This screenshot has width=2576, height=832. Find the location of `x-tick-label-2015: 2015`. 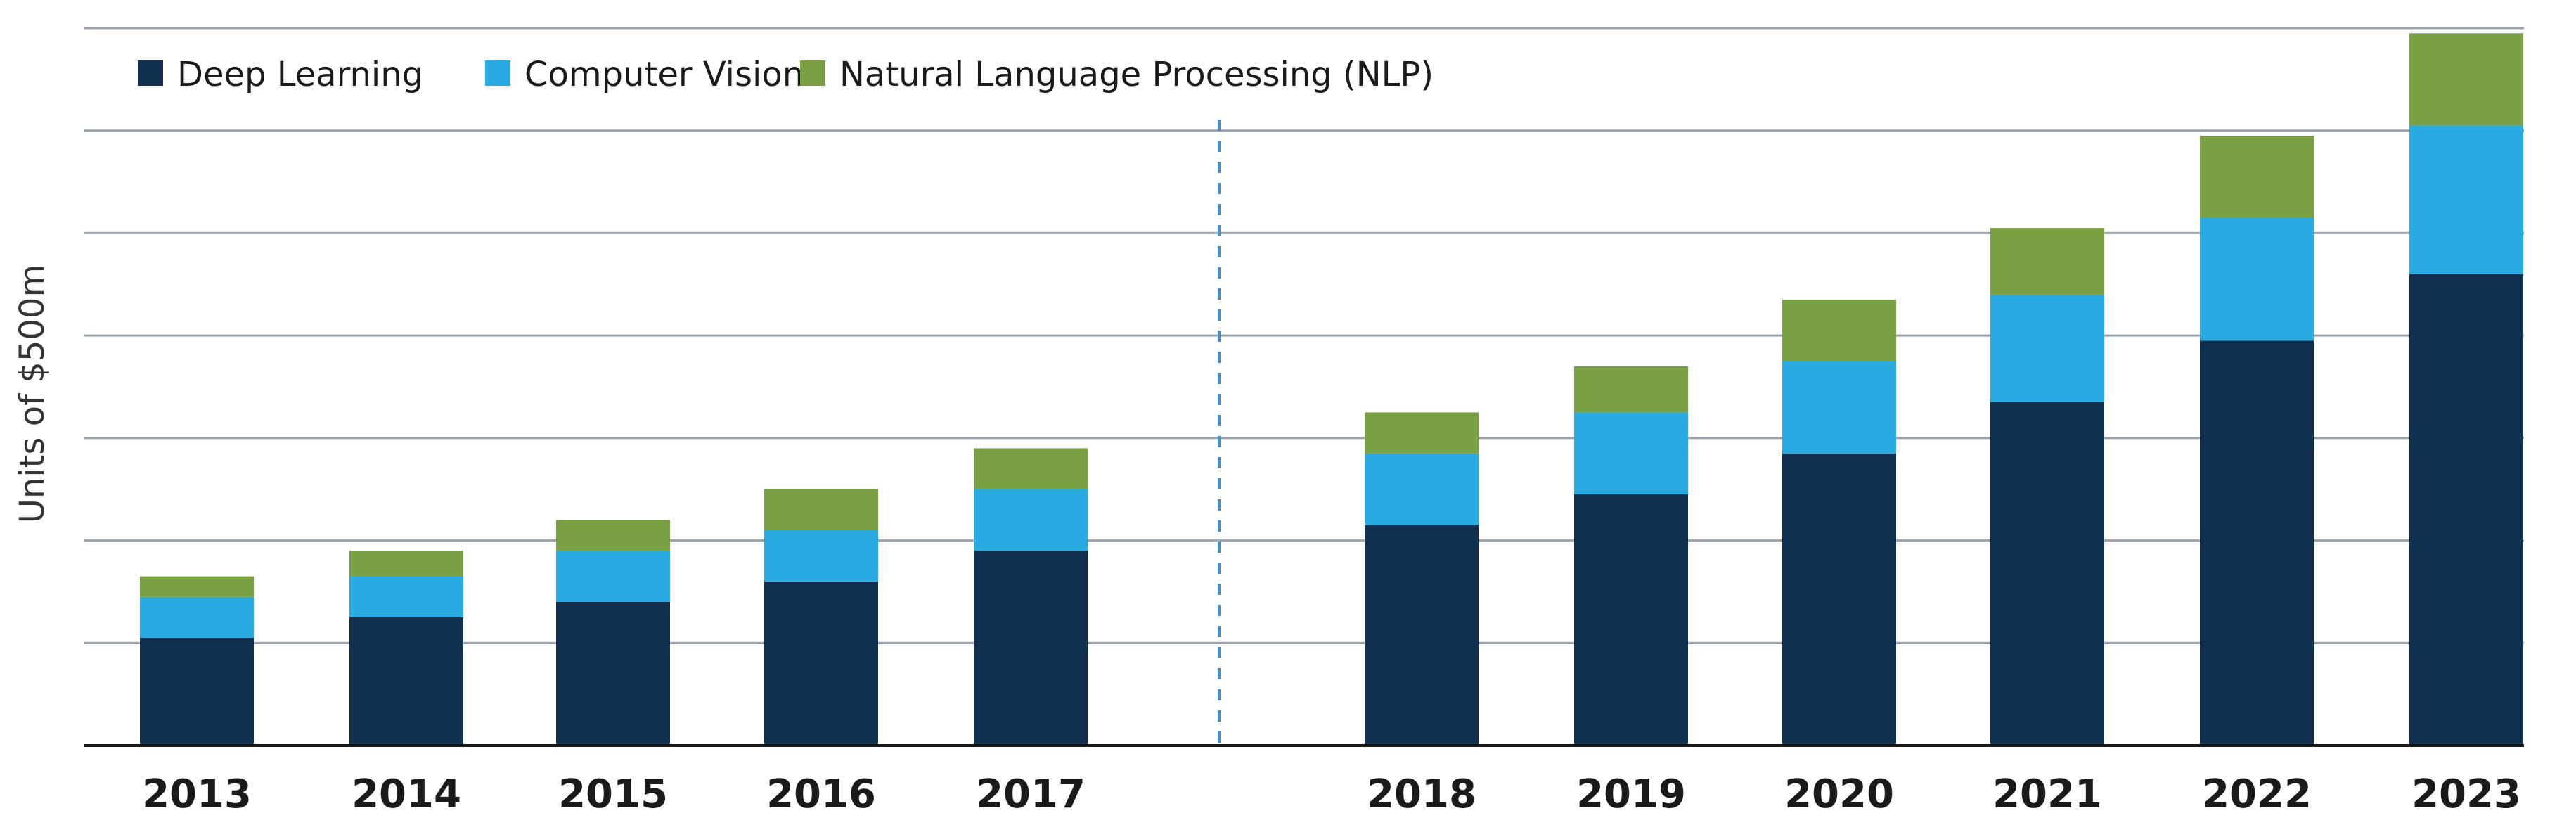

x-tick-label-2015: 2015 is located at coordinates (613, 795).